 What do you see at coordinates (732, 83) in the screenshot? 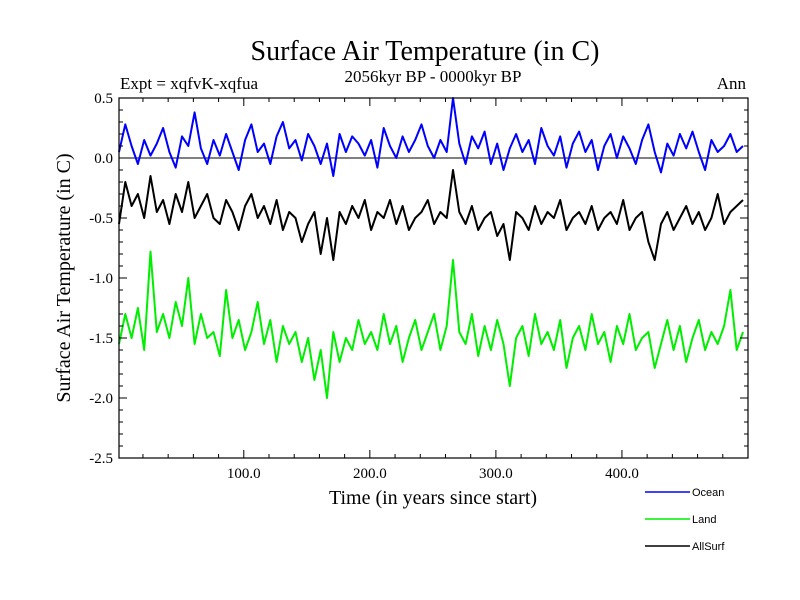
I see `chart-right-label: Ann` at bounding box center [732, 83].